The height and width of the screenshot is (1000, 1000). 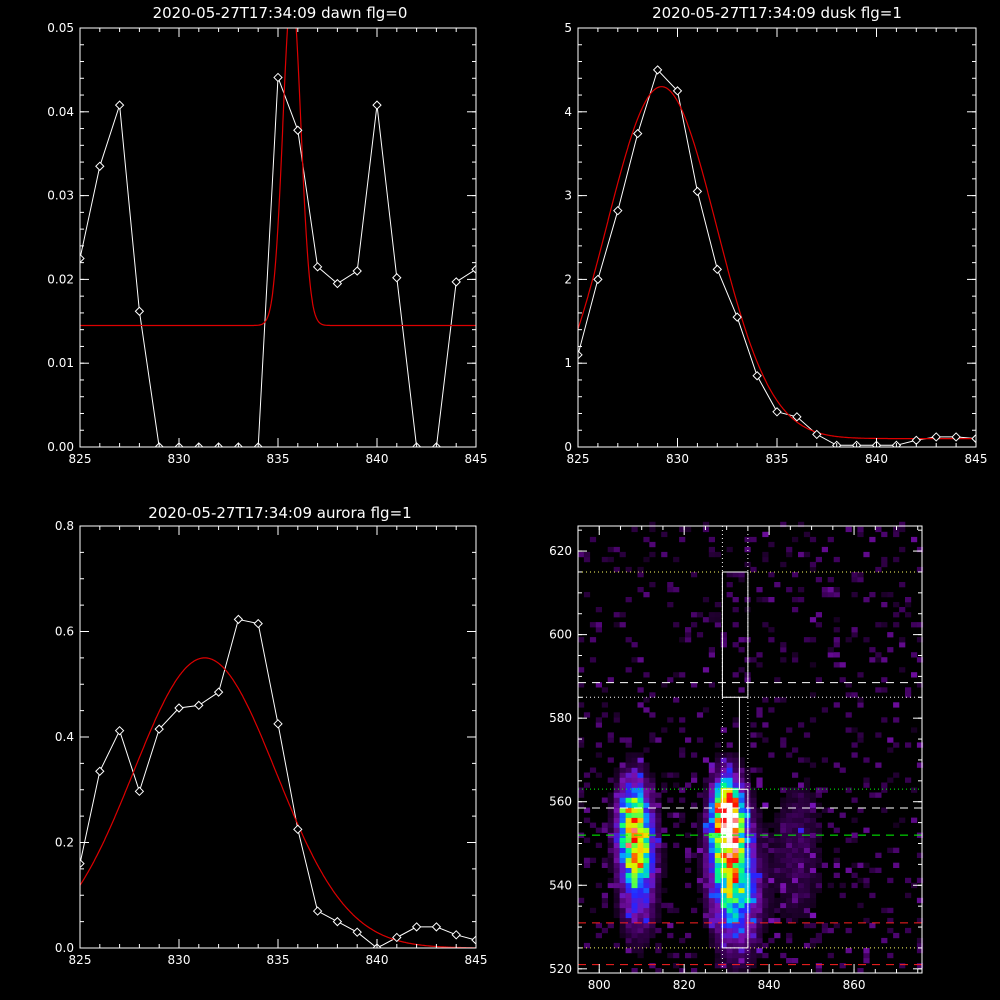 What do you see at coordinates (568, 28) in the screenshot?
I see `dusk-y-tick-label: 5` at bounding box center [568, 28].